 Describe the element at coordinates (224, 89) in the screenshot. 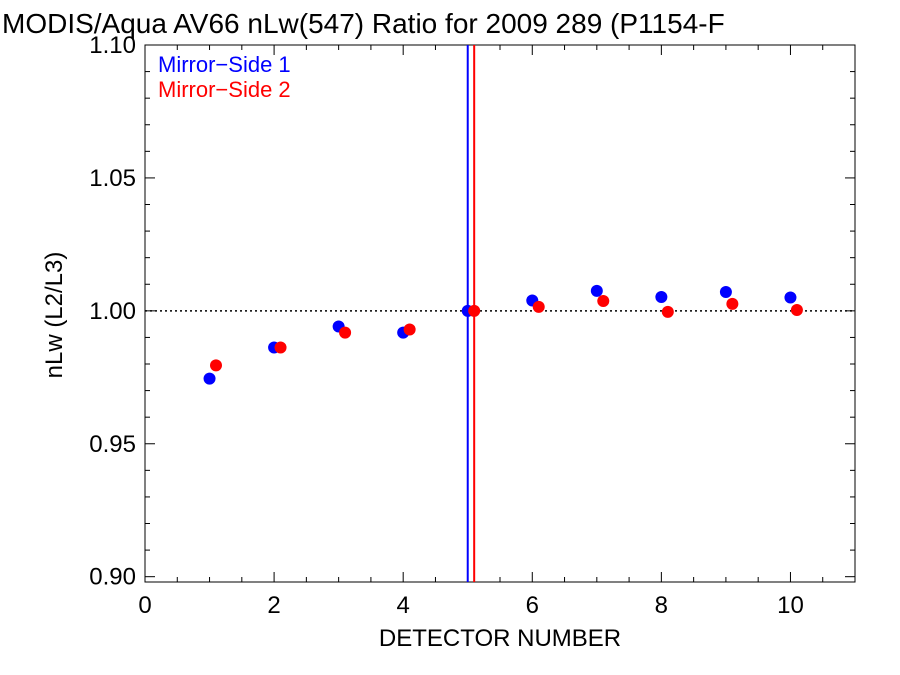

I see `legend-entry: Mirror−Side 2` at that location.